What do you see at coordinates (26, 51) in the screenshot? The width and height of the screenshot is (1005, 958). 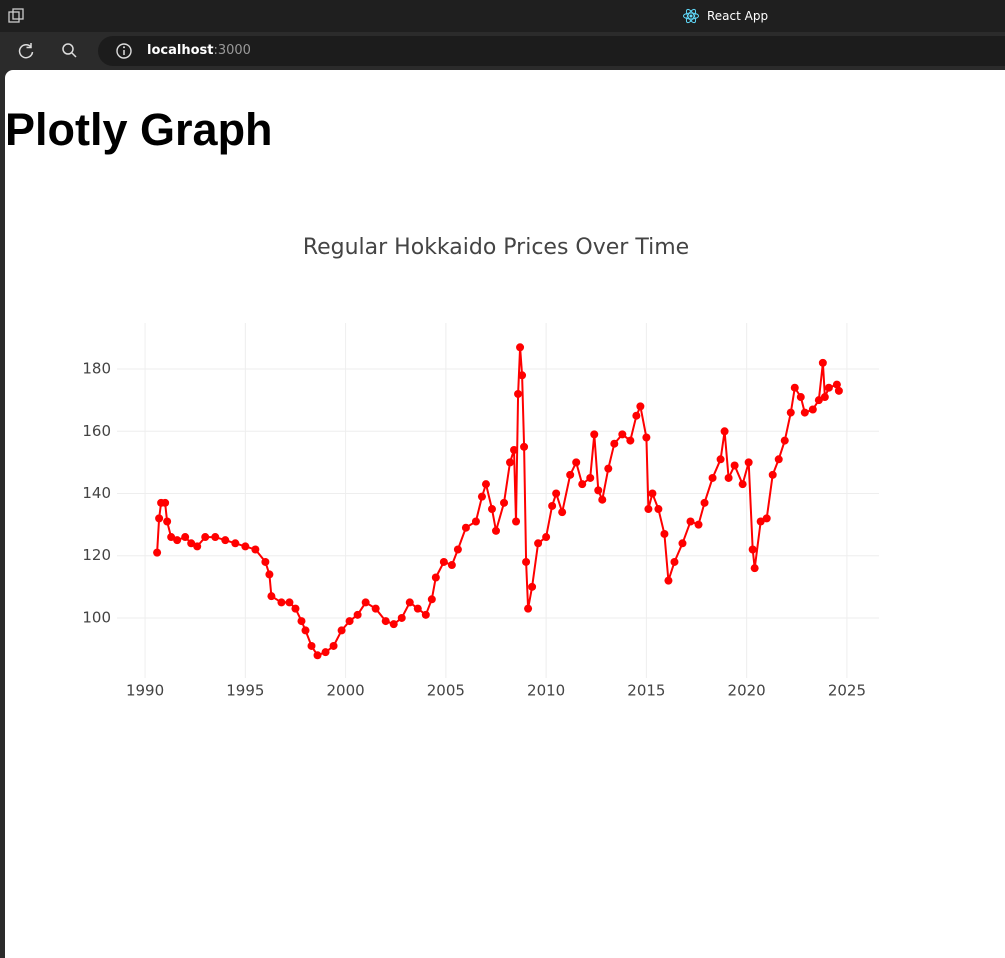 I see `reload-button` at bounding box center [26, 51].